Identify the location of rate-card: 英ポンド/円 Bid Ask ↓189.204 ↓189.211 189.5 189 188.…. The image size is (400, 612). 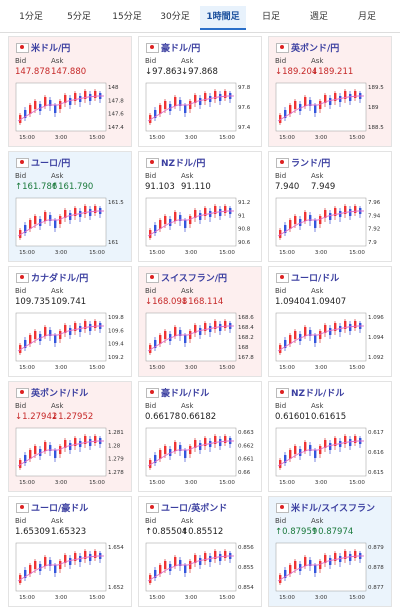
(330, 91).